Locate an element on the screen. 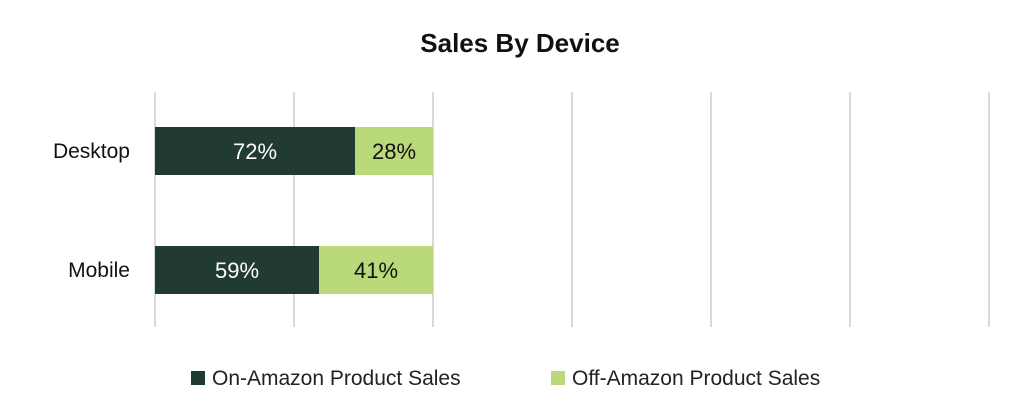 The width and height of the screenshot is (1024, 416). legend-label: Off-Amazon Product Sales is located at coordinates (696, 378).